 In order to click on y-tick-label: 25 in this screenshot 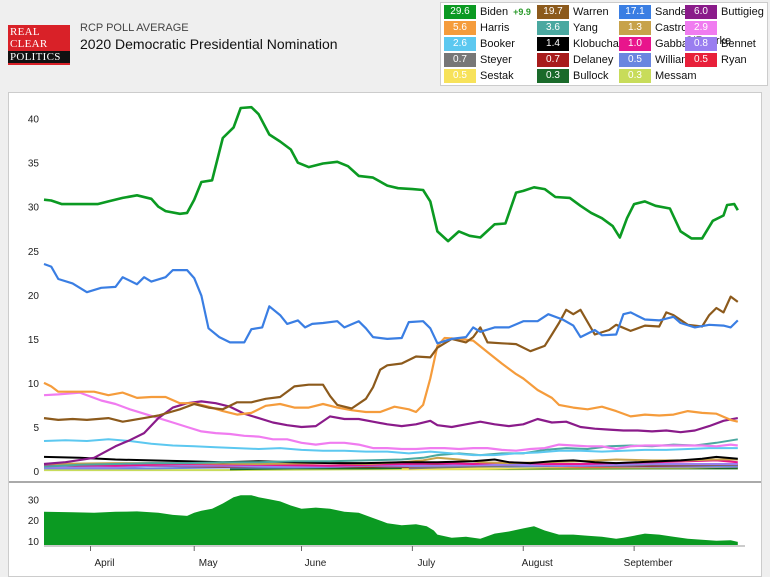, I will do `click(34, 252)`.